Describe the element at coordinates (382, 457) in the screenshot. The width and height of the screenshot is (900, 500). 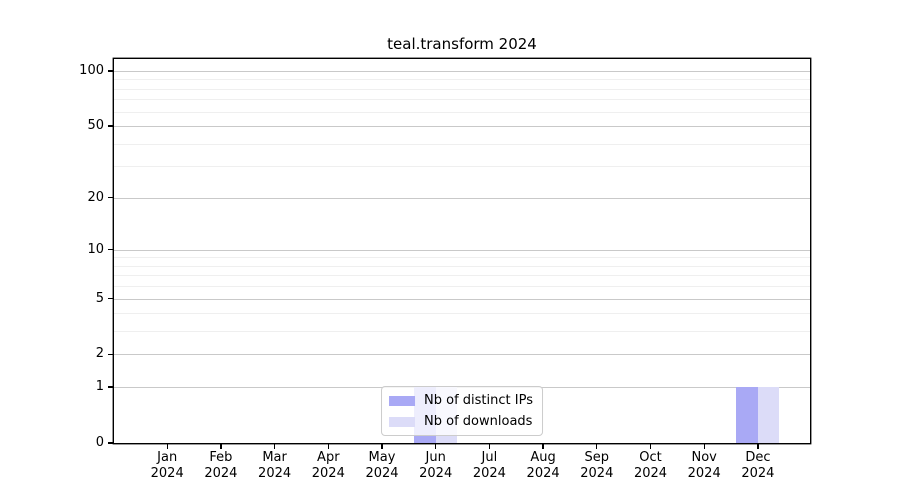
I see `x-tick-month: May` at that location.